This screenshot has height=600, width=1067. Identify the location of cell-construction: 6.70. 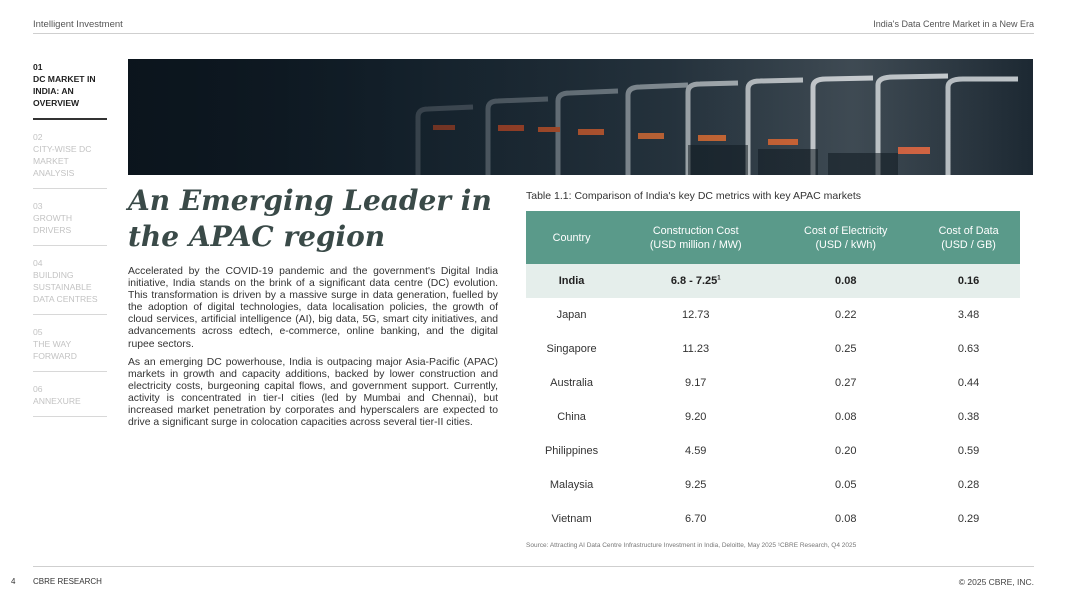
(696, 519).